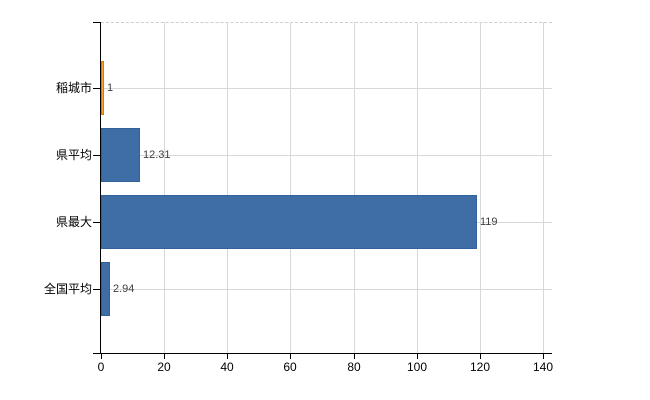  What do you see at coordinates (290, 367) in the screenshot?
I see `x-tick-label: 60` at bounding box center [290, 367].